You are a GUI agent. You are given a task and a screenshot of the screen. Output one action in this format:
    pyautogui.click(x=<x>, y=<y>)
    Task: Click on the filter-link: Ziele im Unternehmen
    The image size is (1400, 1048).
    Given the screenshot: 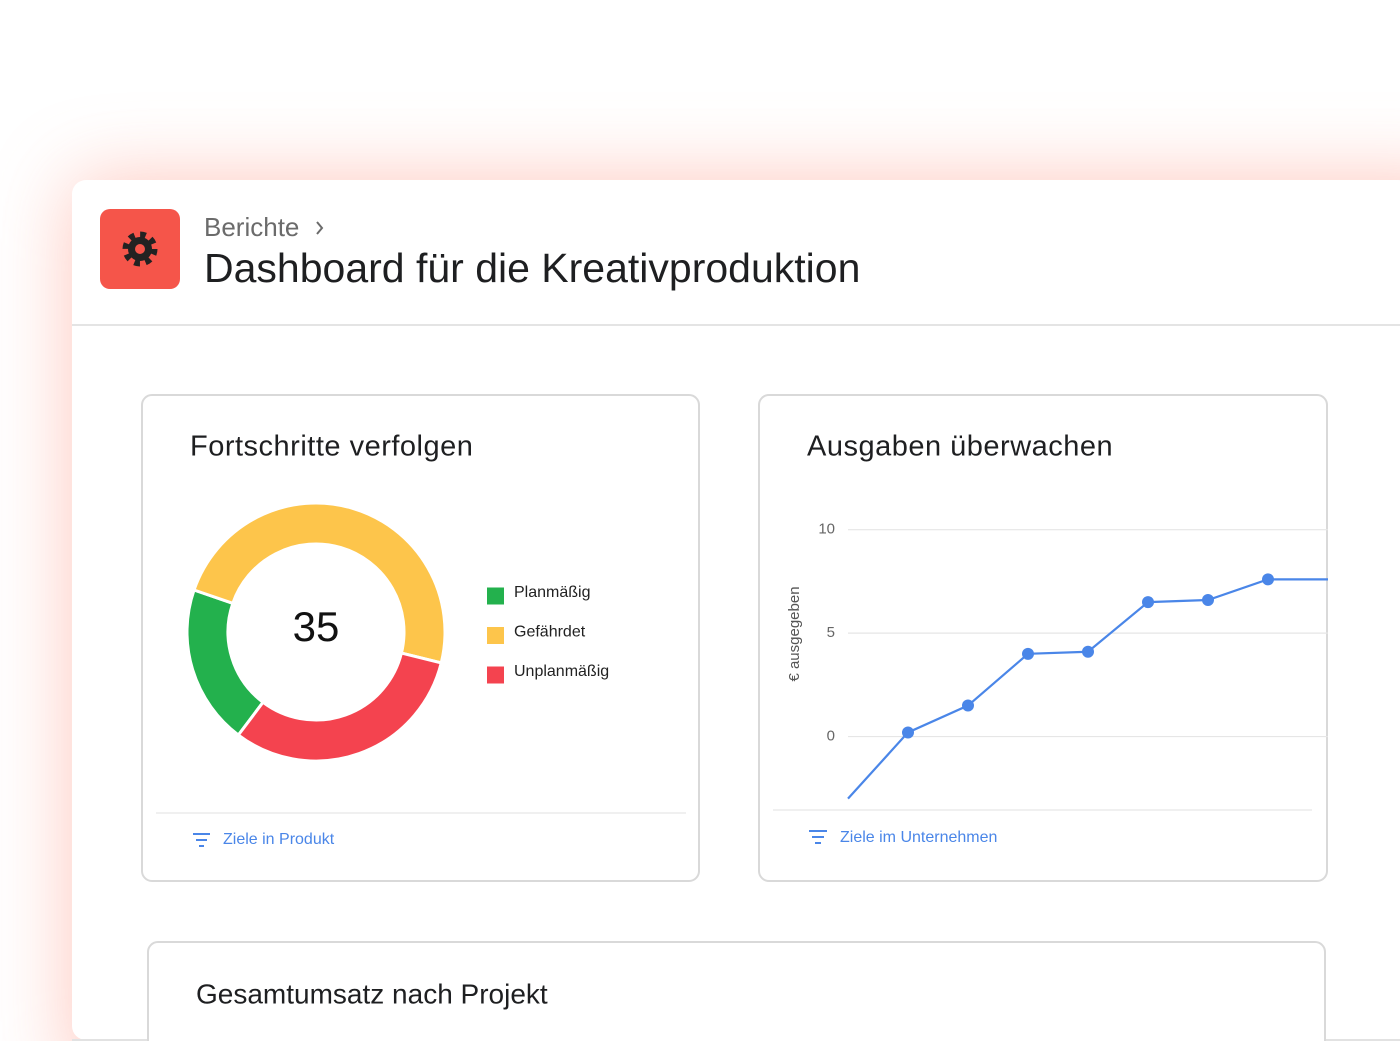 What is the action you would take?
    pyautogui.click(x=918, y=837)
    